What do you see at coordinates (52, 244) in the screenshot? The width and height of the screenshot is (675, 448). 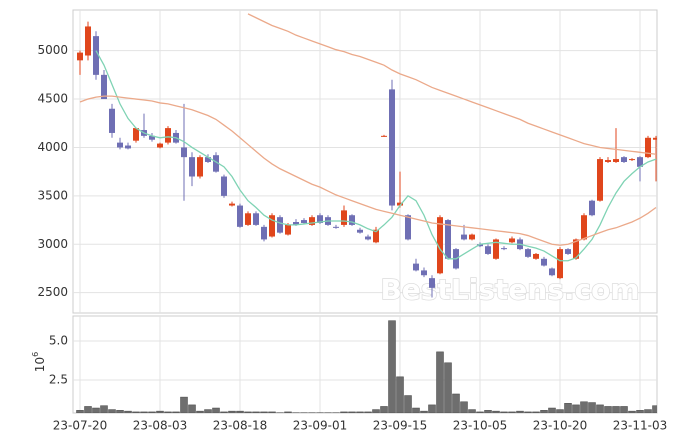 I see `y-tick-label: 3000` at bounding box center [52, 244].